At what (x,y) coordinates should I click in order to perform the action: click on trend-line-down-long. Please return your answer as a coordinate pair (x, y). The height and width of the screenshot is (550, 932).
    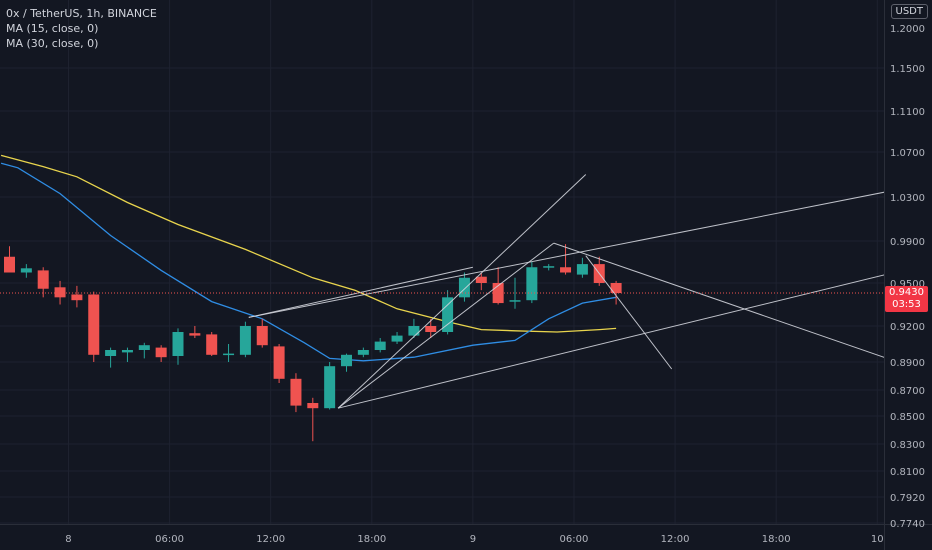
    Looking at the image, I should click on (724, 302).